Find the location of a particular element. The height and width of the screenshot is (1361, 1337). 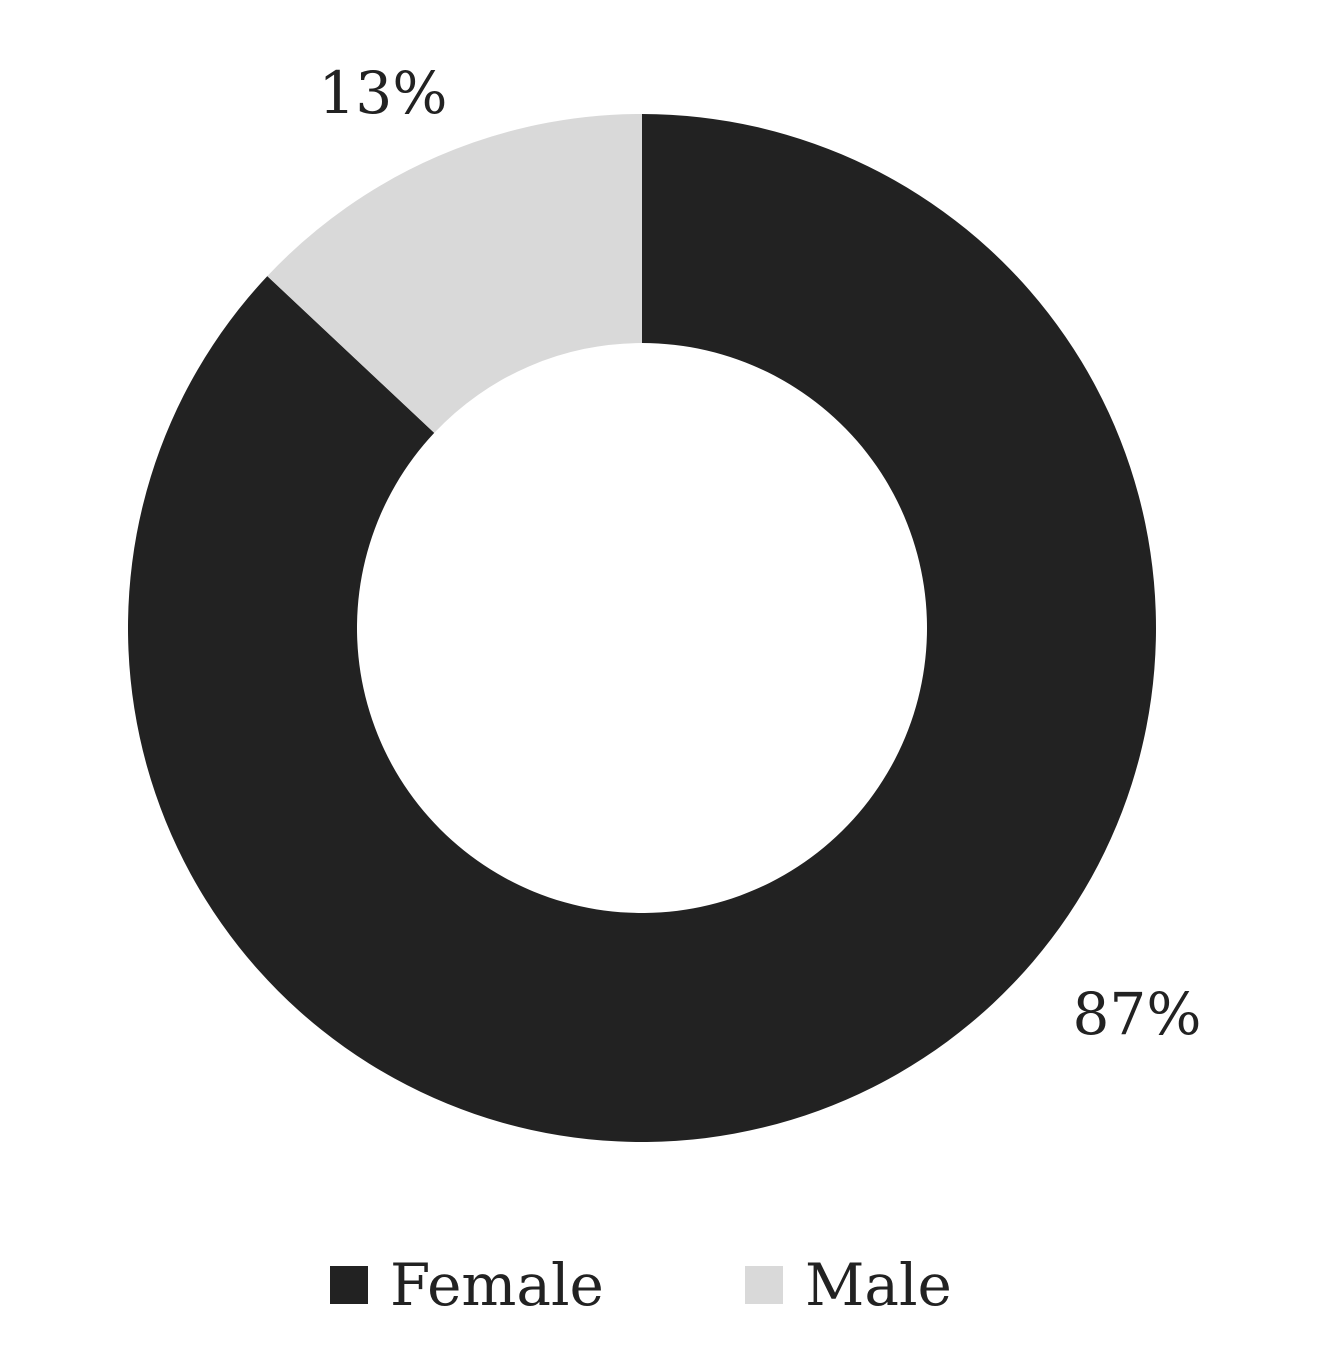

slice-male is located at coordinates (454, 273).